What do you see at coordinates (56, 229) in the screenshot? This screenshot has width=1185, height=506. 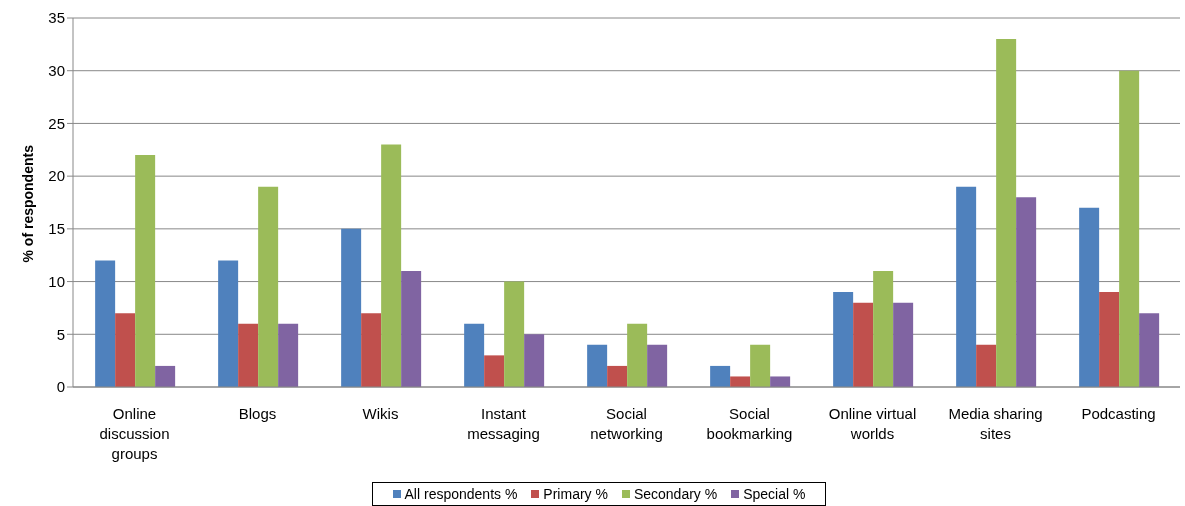 I see `y-tick-label: 15` at bounding box center [56, 229].